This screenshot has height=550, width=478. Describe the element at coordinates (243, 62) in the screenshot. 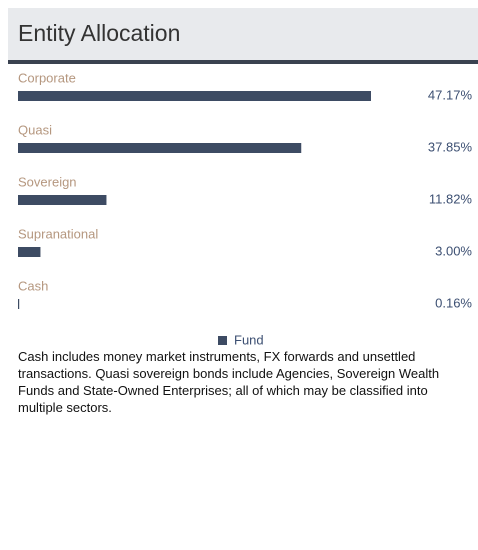

I see `header-rule` at that location.